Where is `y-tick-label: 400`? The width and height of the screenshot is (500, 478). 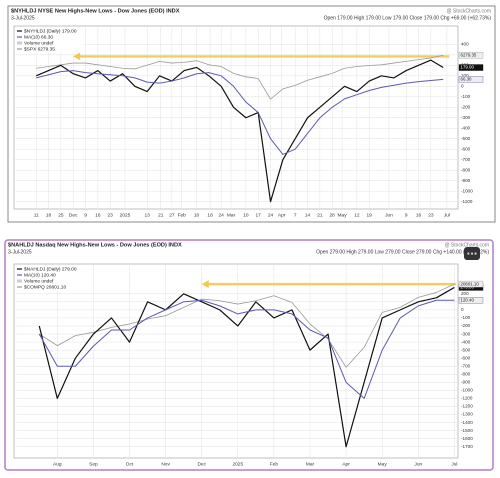
y-tick-label: 400 is located at coordinates (465, 44).